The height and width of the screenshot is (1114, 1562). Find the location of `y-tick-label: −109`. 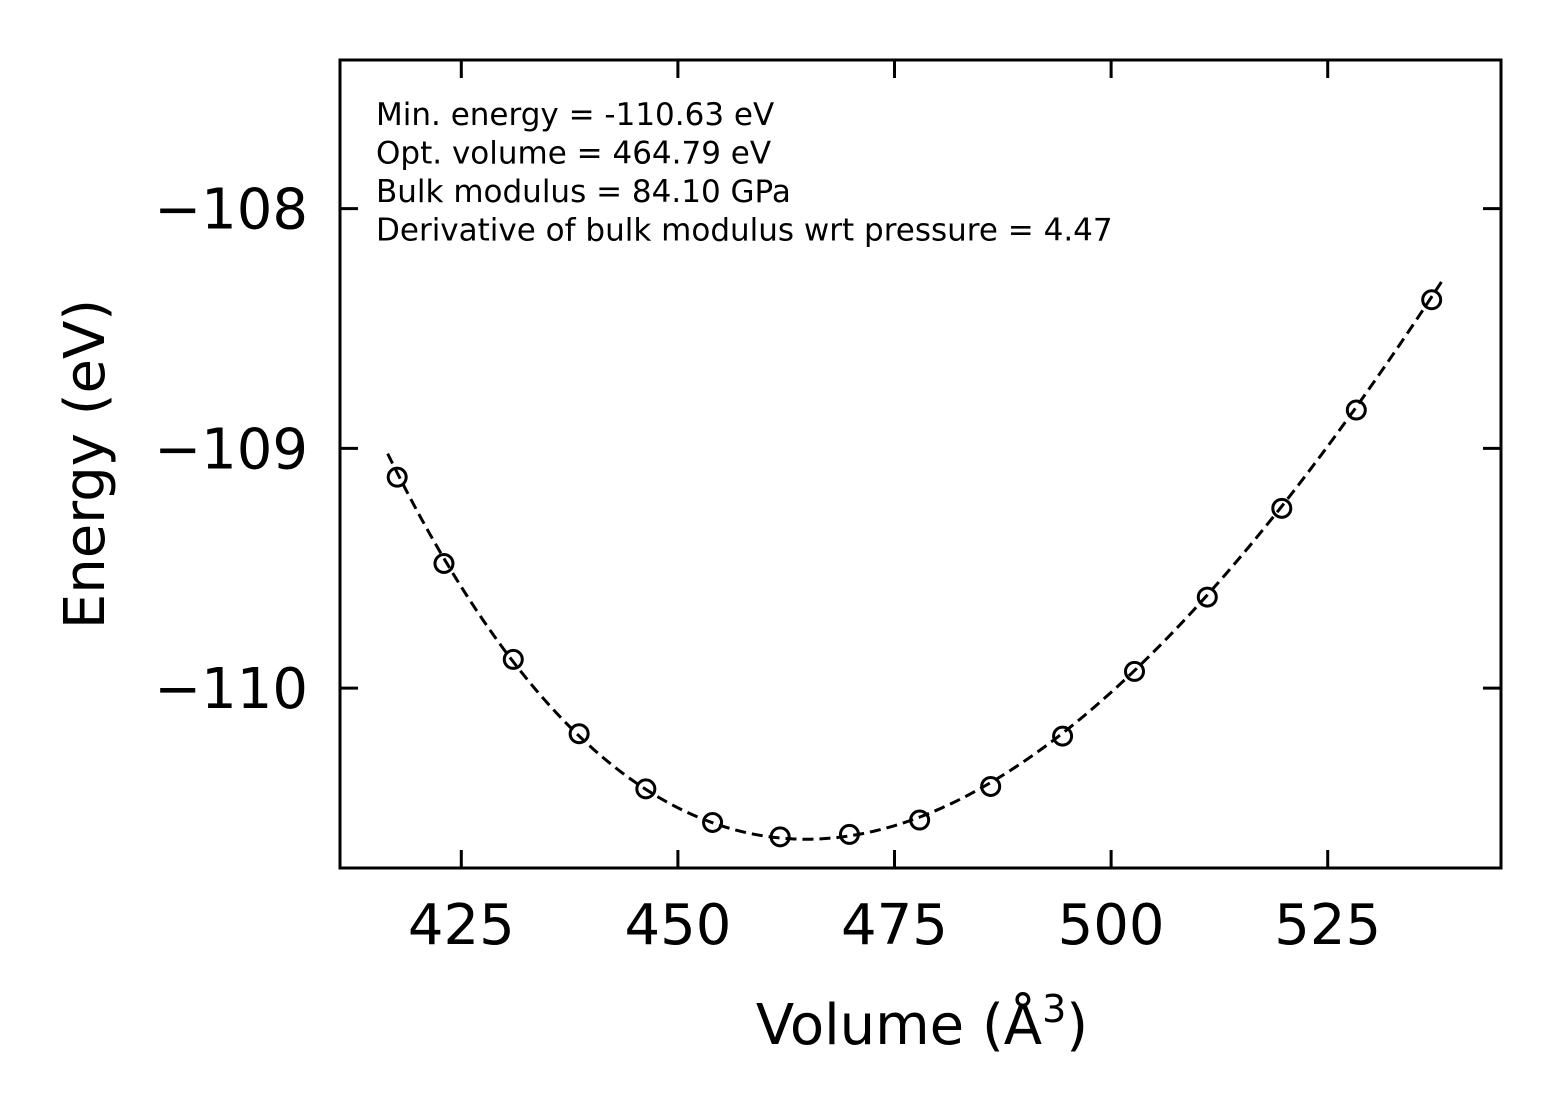

y-tick-label: −109 is located at coordinates (231, 449).